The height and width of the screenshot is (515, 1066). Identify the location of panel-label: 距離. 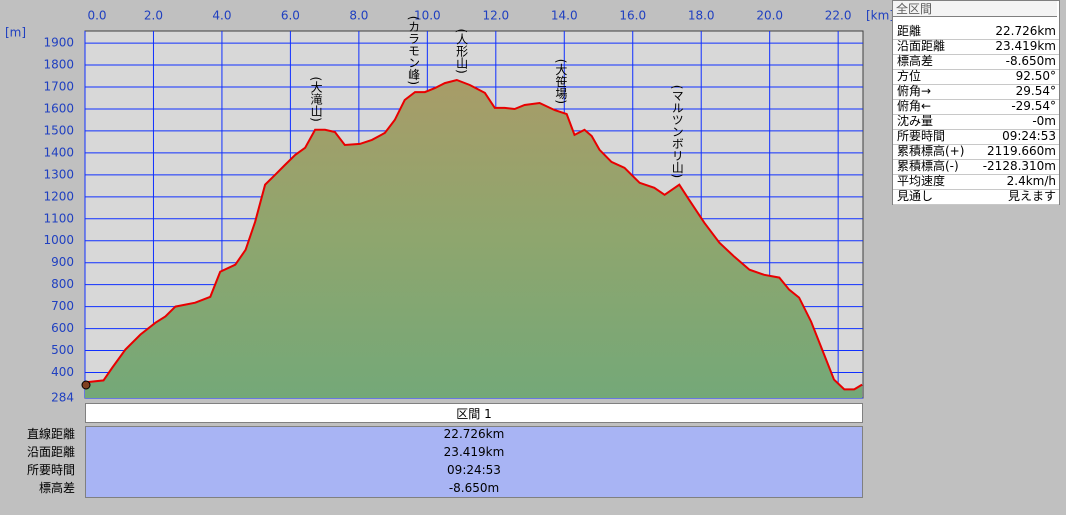
(909, 31).